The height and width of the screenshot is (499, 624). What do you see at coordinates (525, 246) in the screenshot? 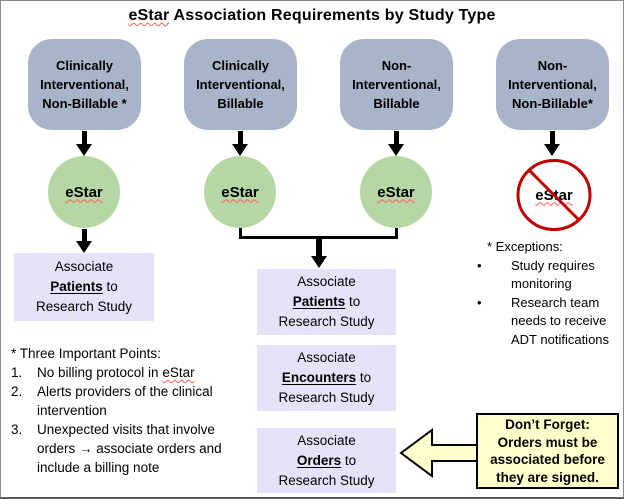
I see `exceptions-header: * Exceptions:` at bounding box center [525, 246].